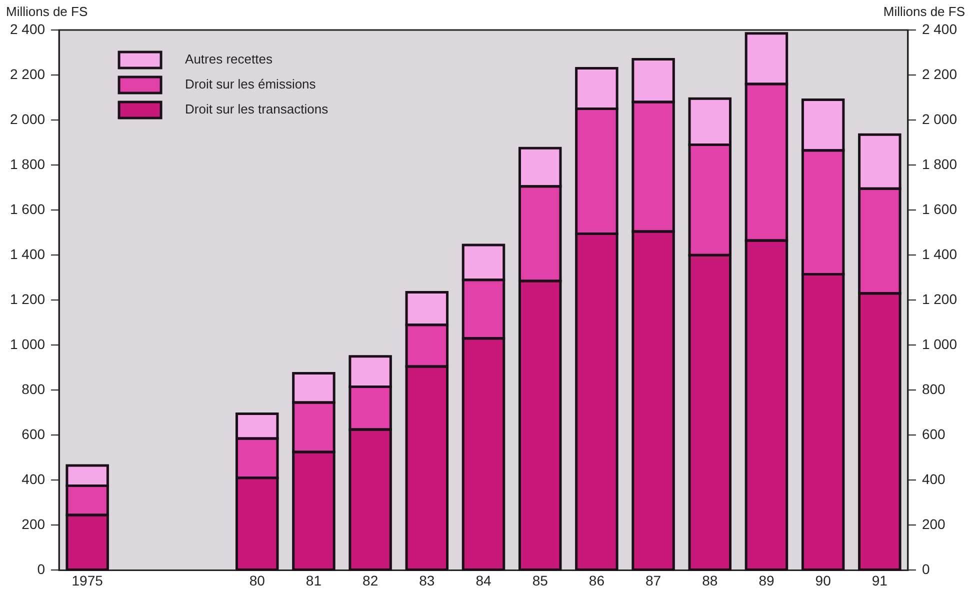 This screenshot has width=971, height=597. What do you see at coordinates (934, 434) in the screenshot?
I see `y2-tick-label: 600` at bounding box center [934, 434].